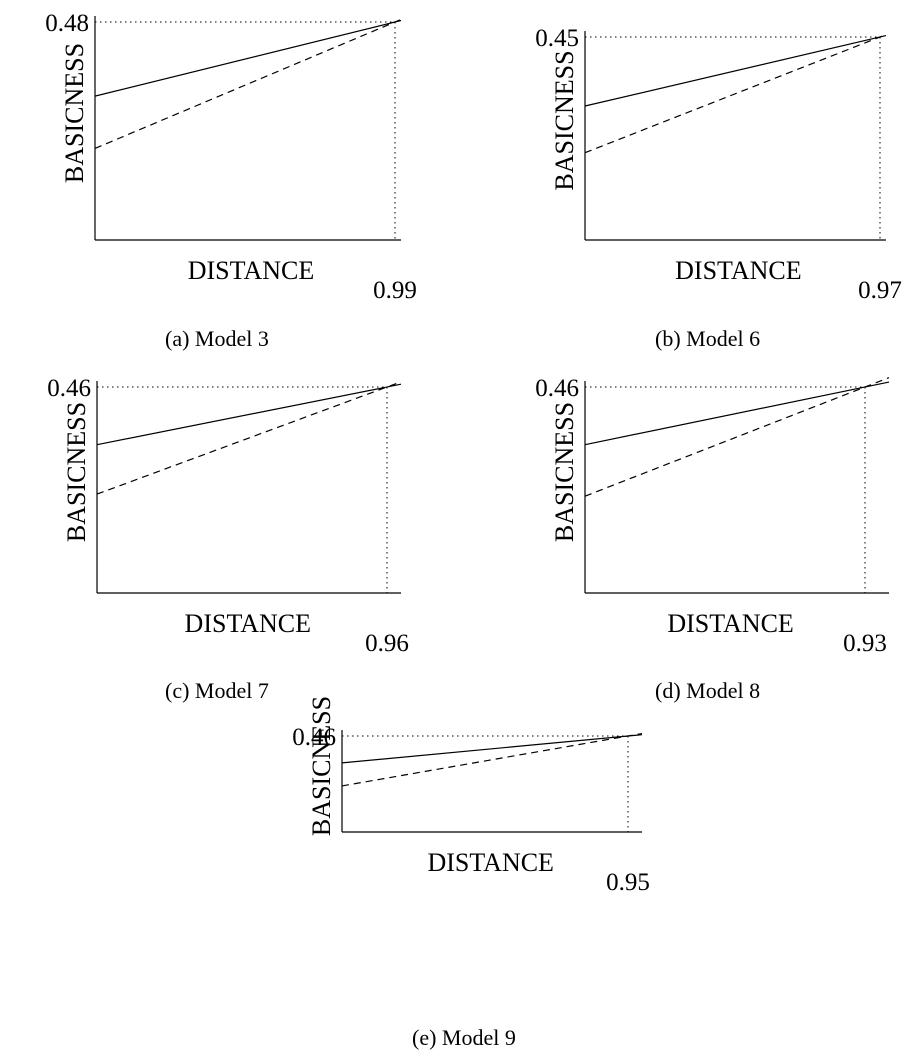 The height and width of the screenshot is (1059, 909). What do you see at coordinates (464, 1037) in the screenshot?
I see `caption-model-9: (e) Model 9` at bounding box center [464, 1037].